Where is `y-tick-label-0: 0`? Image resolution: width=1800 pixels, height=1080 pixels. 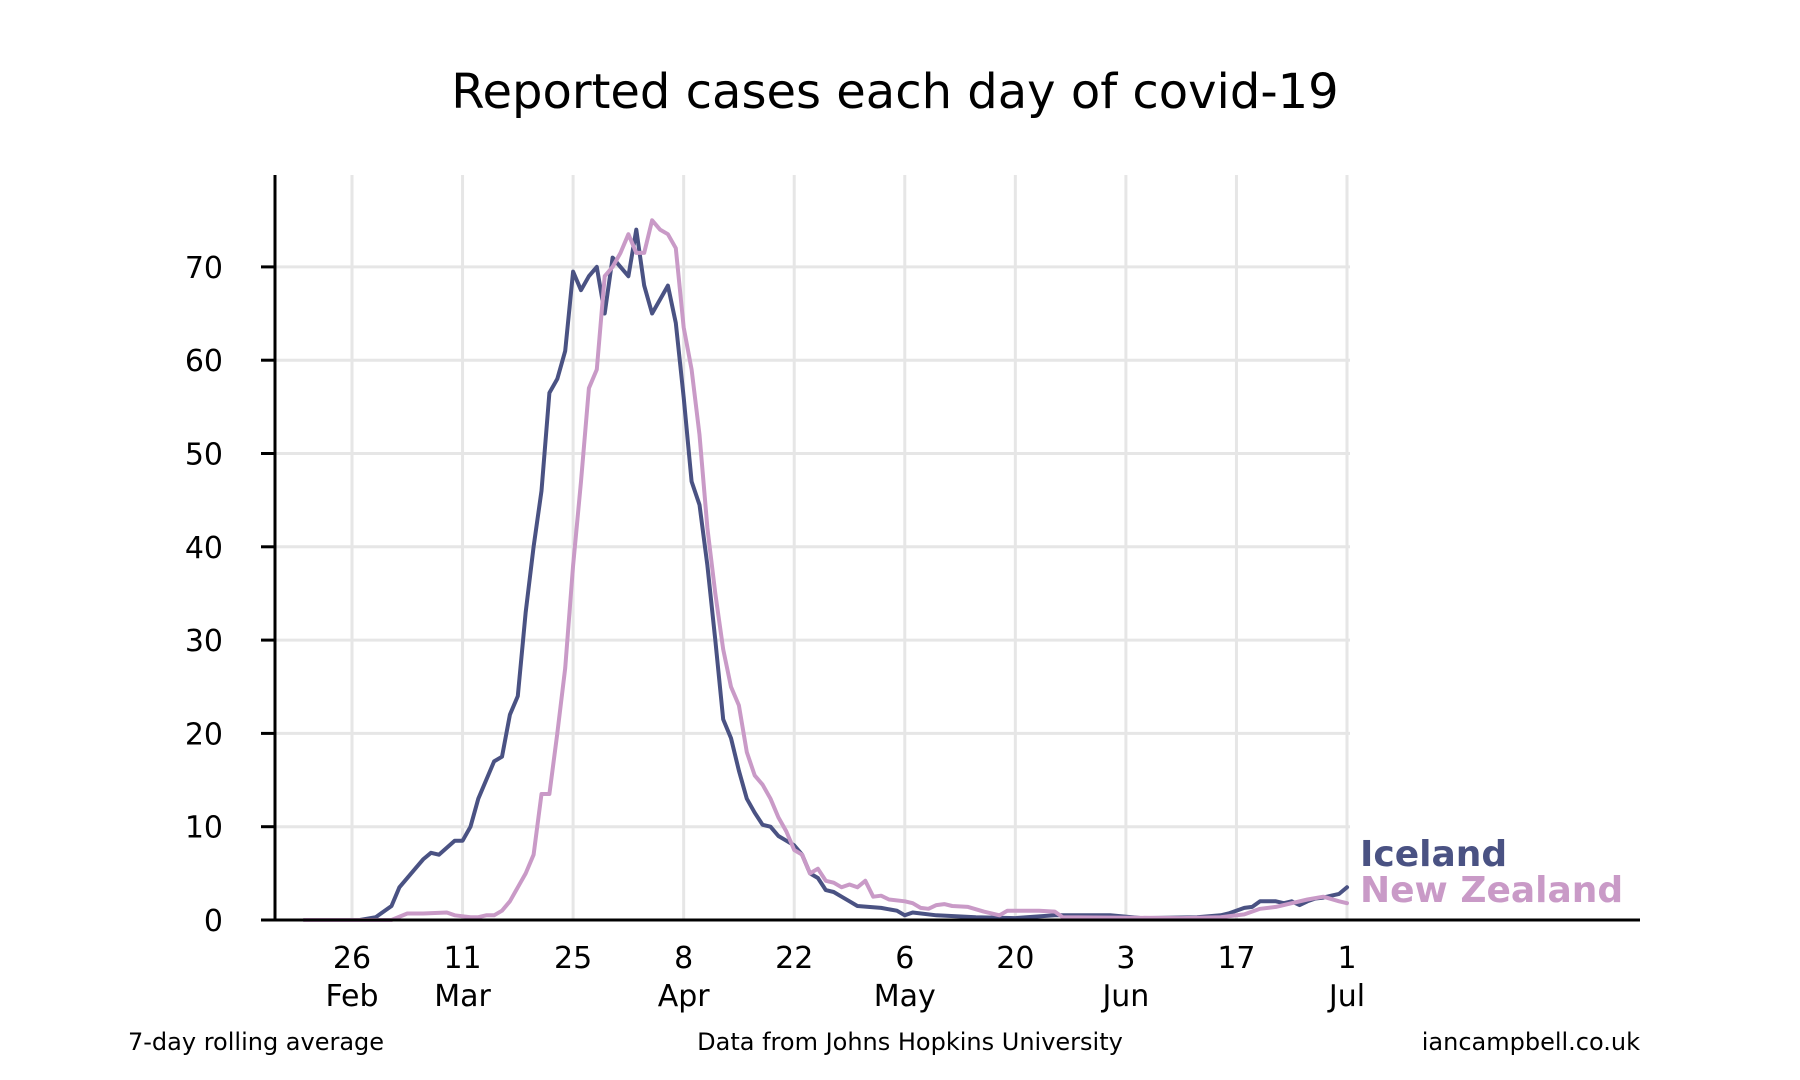
y-tick-label-0: 0 is located at coordinates (213, 921).